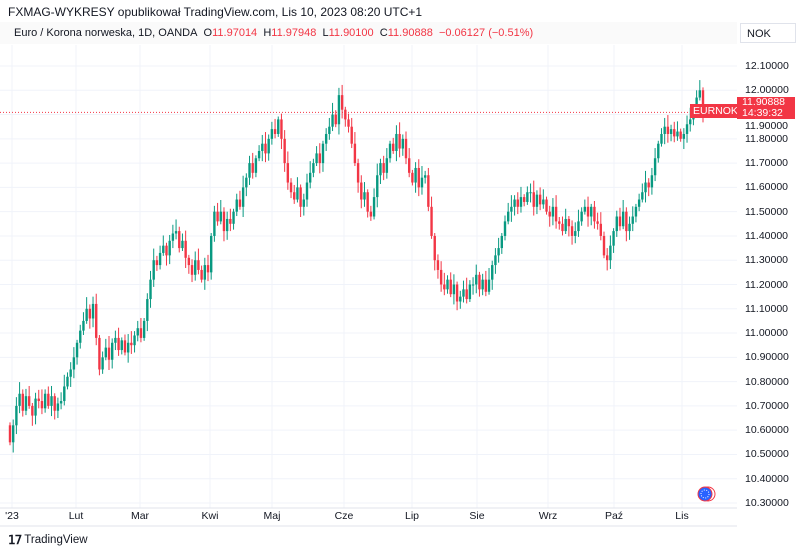  I want to click on price-tick-label: 11.50000, so click(767, 211).